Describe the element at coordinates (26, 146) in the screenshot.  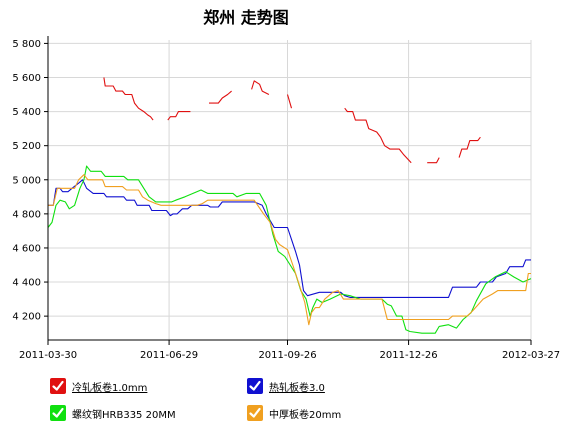
I see `y-tick-label: 5 200` at that location.